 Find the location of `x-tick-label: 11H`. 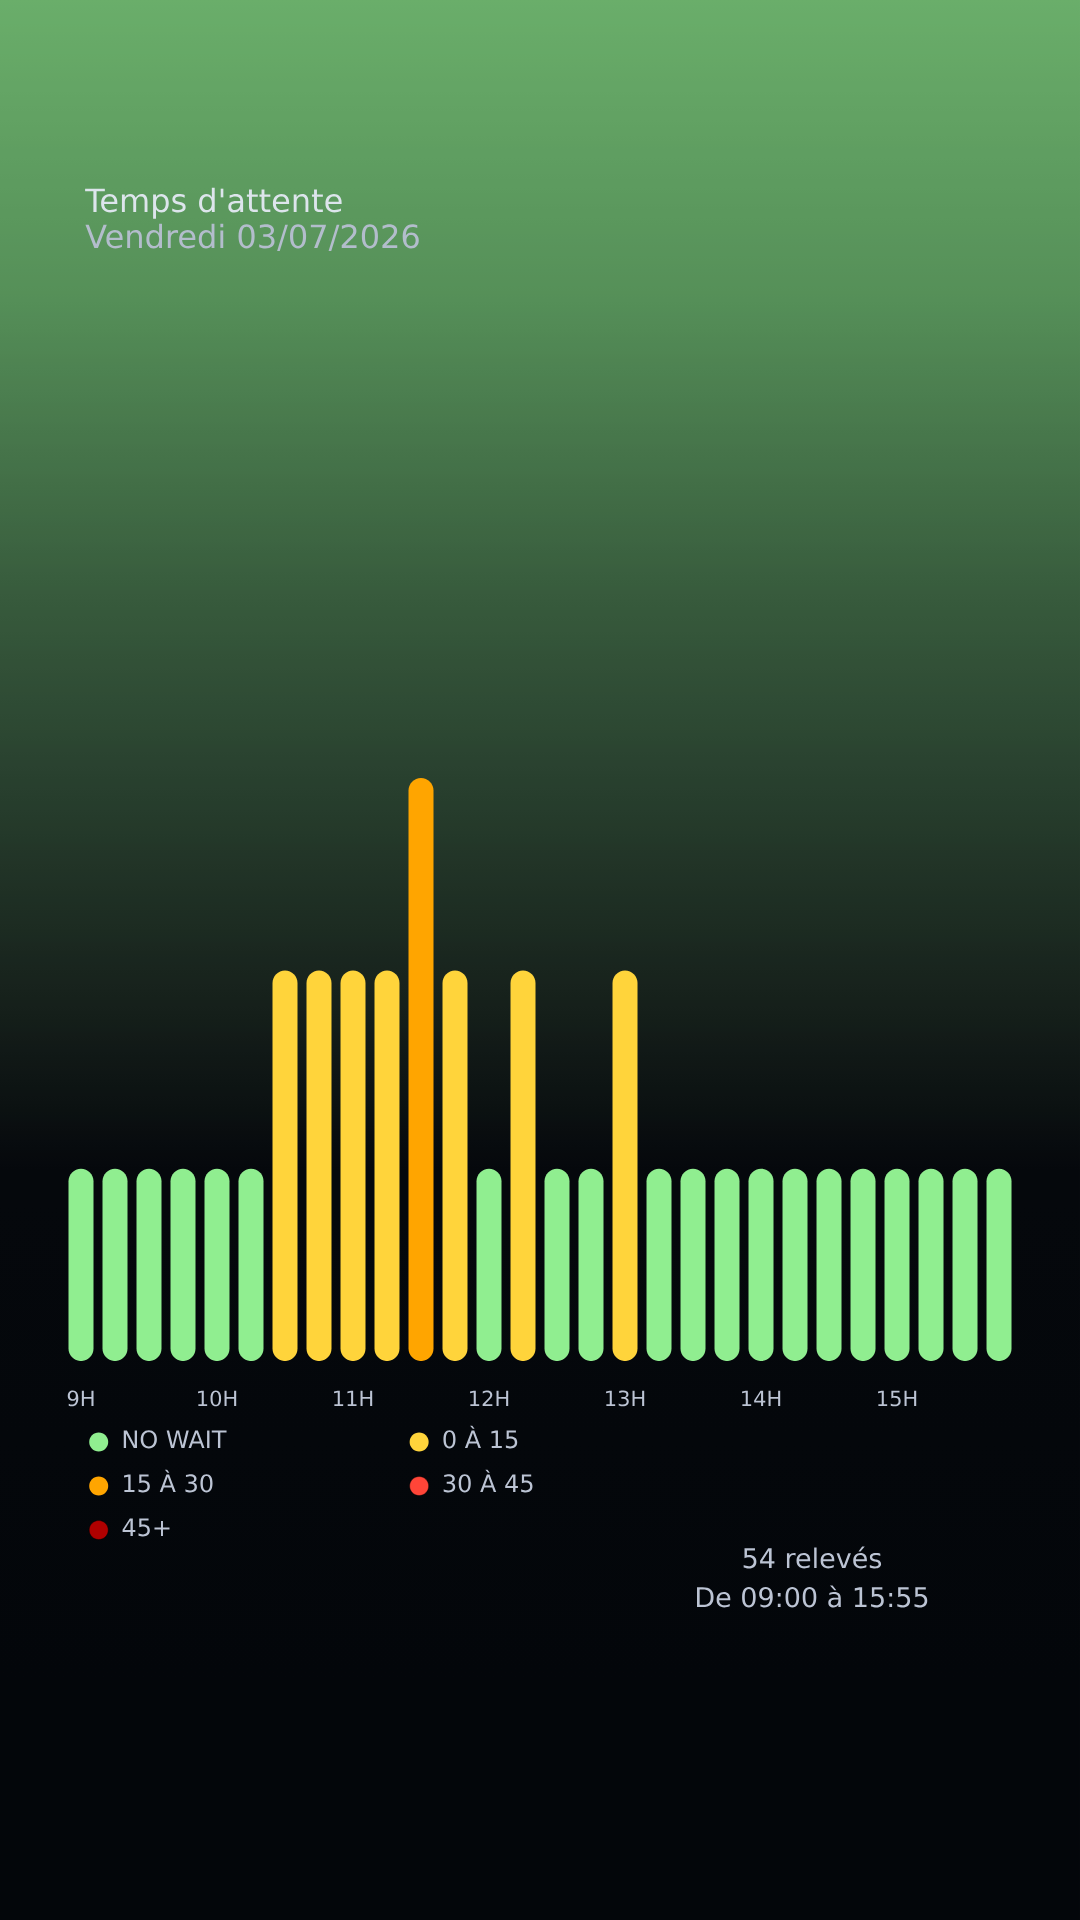

x-tick-label: 11H is located at coordinates (353, 1398).